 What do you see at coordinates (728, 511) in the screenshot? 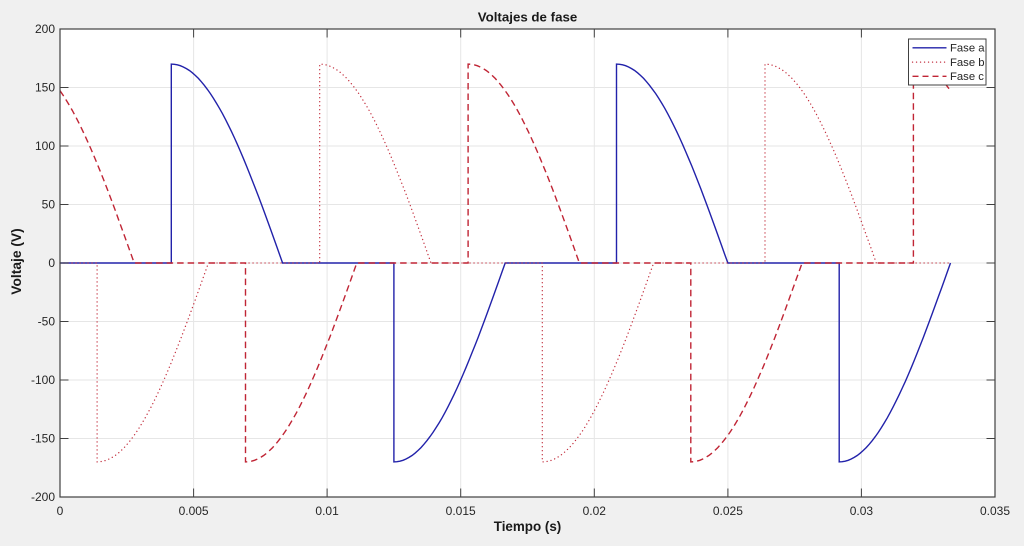
I see `svg-text: 0.025` at bounding box center [728, 511].